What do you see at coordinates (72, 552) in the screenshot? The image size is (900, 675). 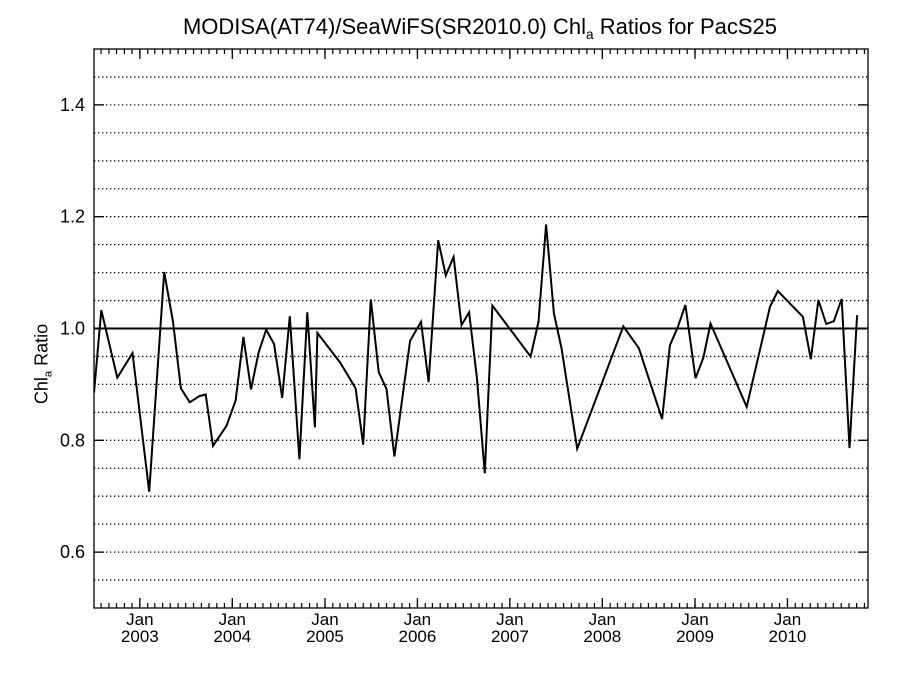 I see `y-tick-label: 0.6` at bounding box center [72, 552].